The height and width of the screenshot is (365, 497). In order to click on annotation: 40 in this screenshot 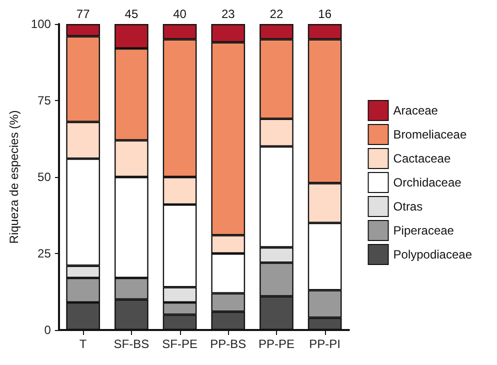, I will do `click(180, 14)`.